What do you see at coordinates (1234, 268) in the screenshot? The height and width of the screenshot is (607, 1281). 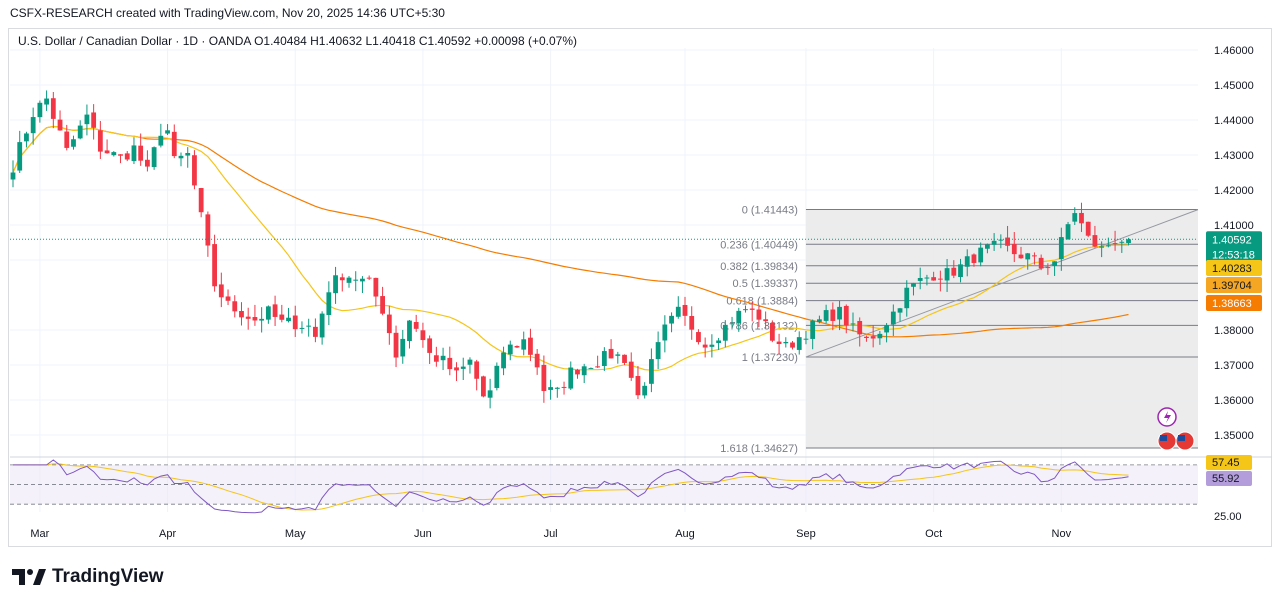 I see `ma-fast-tag` at bounding box center [1234, 268].